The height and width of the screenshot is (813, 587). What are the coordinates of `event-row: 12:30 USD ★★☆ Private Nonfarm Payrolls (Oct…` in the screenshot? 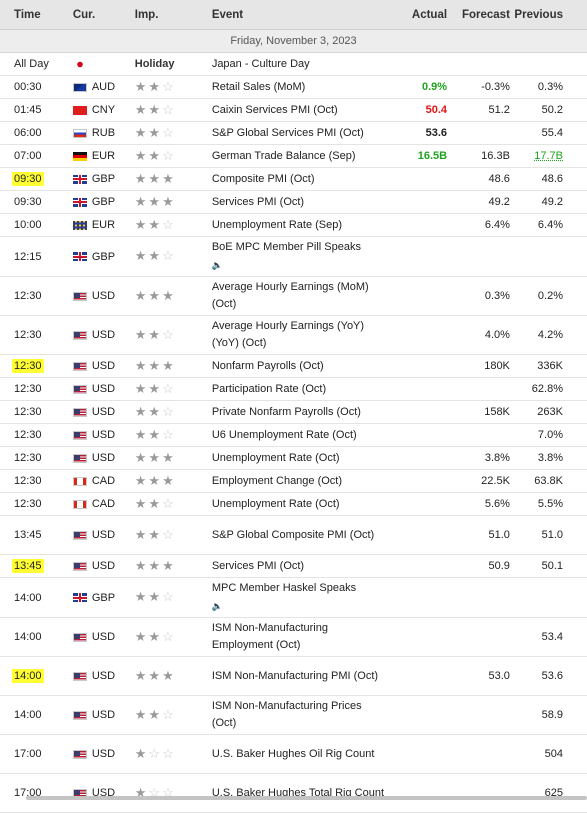 It's located at (293, 412).